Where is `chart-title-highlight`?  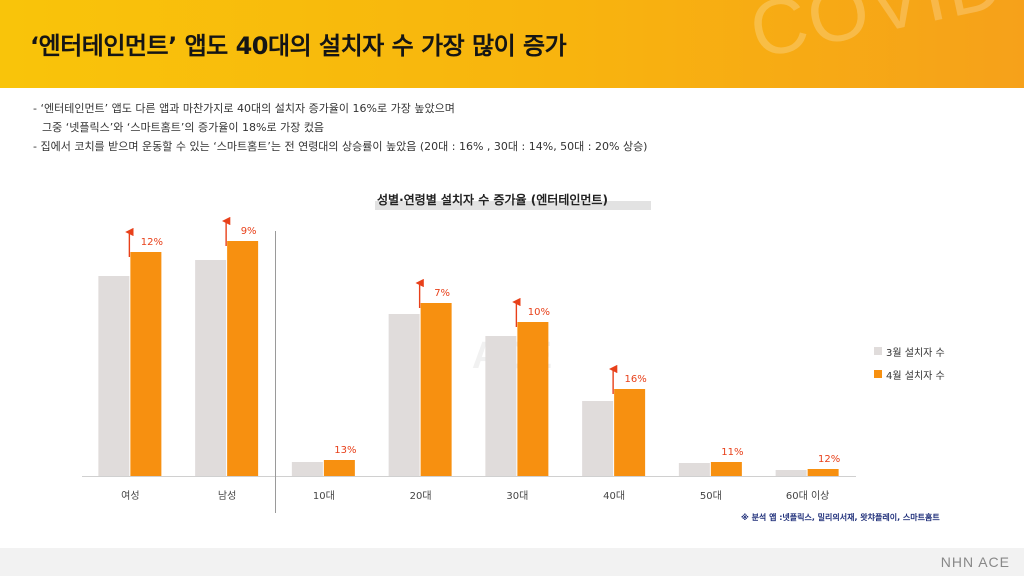
chart-title-highlight is located at coordinates (513, 205).